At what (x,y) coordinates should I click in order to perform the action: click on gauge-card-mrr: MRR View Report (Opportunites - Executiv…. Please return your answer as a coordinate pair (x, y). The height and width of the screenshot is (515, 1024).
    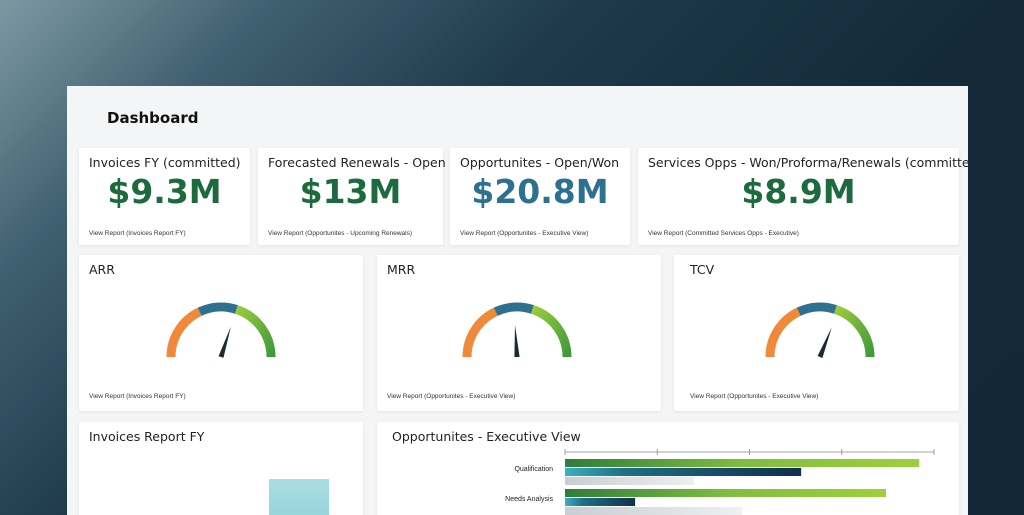
    Looking at the image, I should click on (519, 333).